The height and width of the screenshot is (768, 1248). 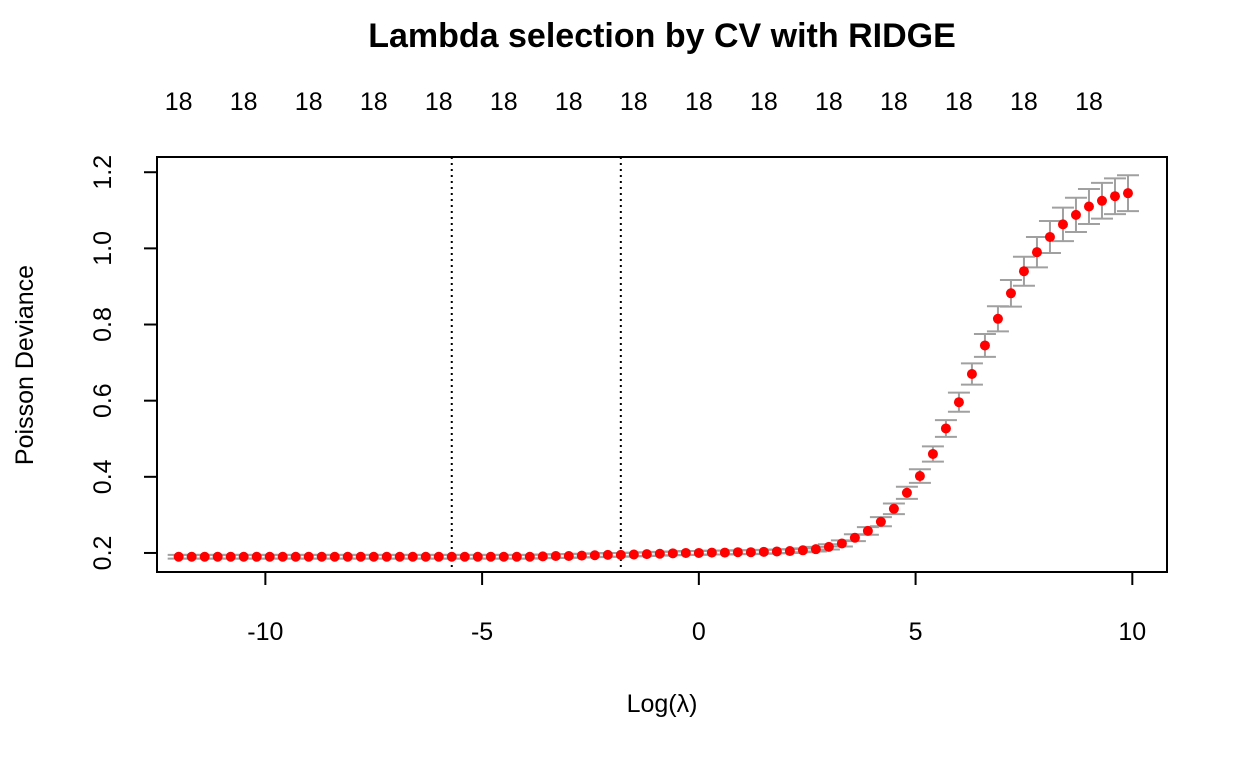 I want to click on y-axis-label: Poisson Deviance, so click(x=25, y=365).